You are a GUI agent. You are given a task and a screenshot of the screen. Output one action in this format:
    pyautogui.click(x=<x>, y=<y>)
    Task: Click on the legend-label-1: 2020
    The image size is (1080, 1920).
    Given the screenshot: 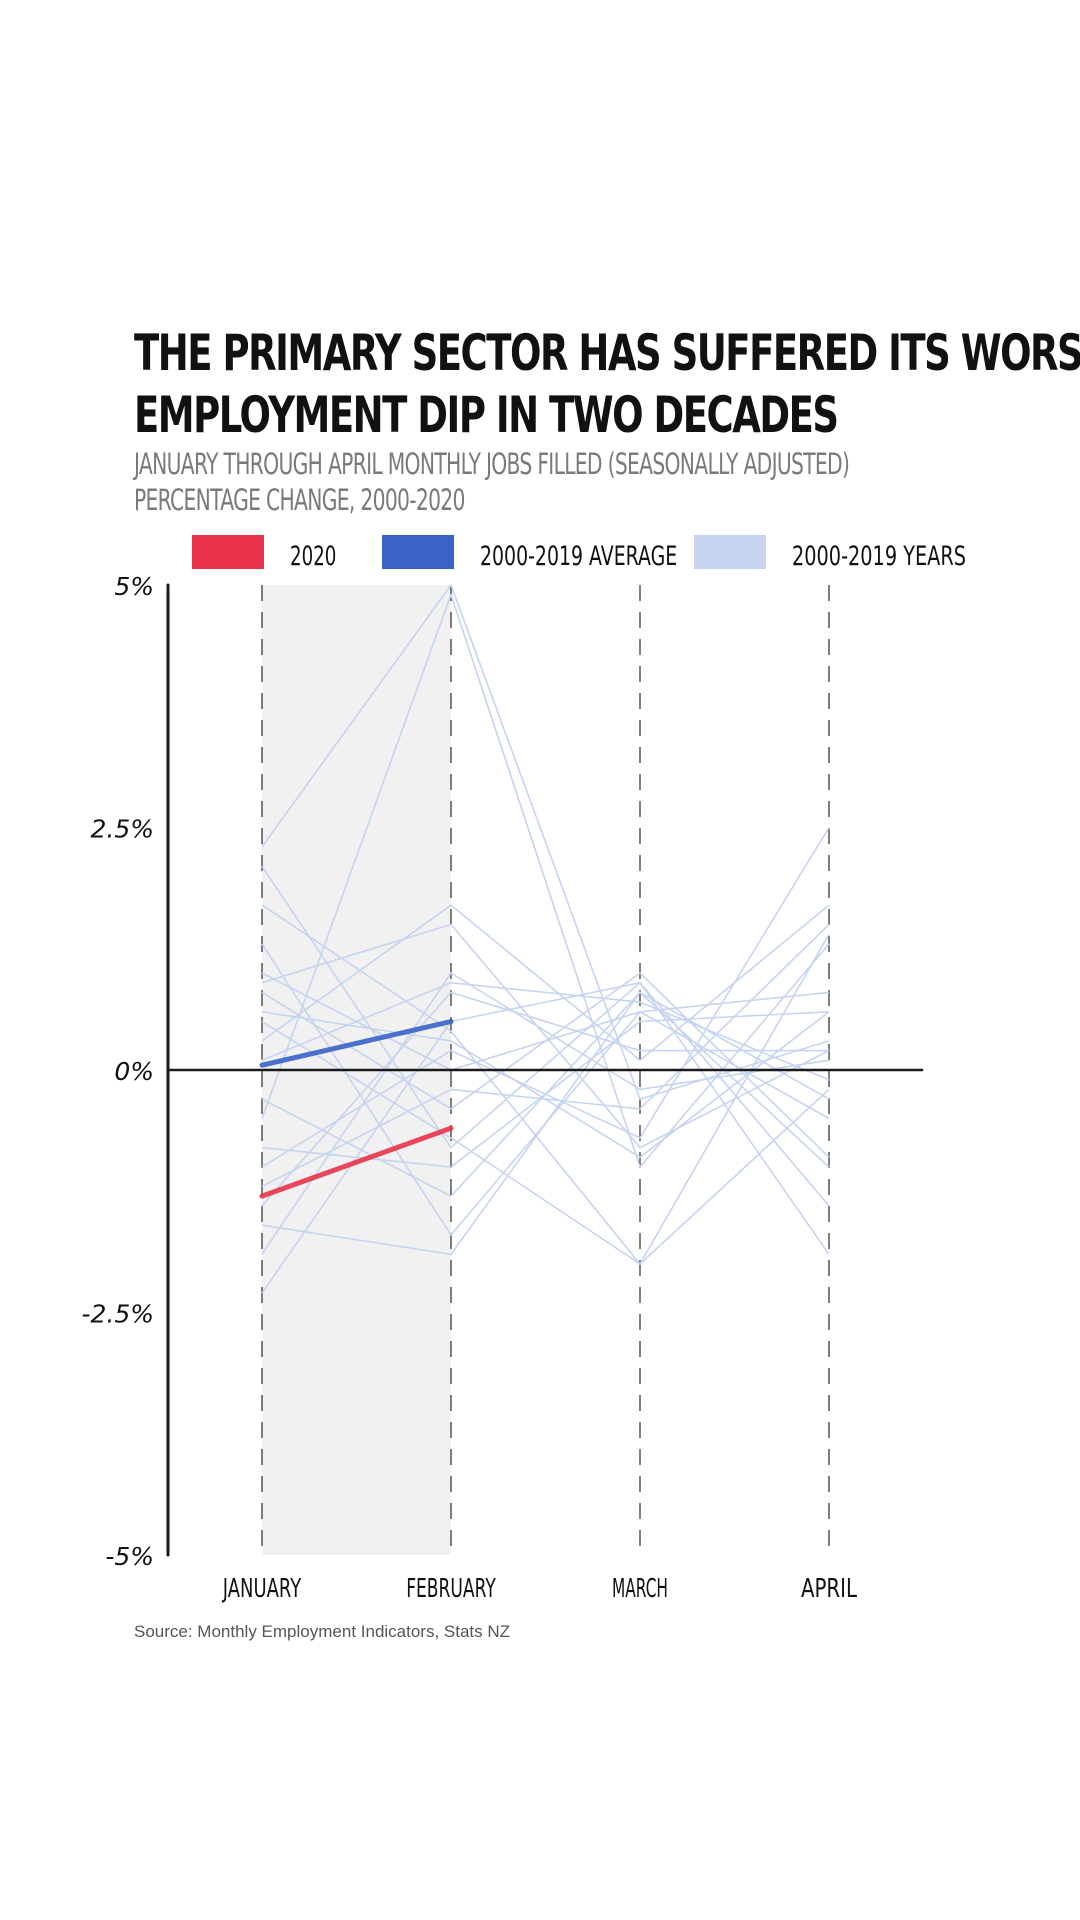 What is the action you would take?
    pyautogui.click(x=313, y=556)
    